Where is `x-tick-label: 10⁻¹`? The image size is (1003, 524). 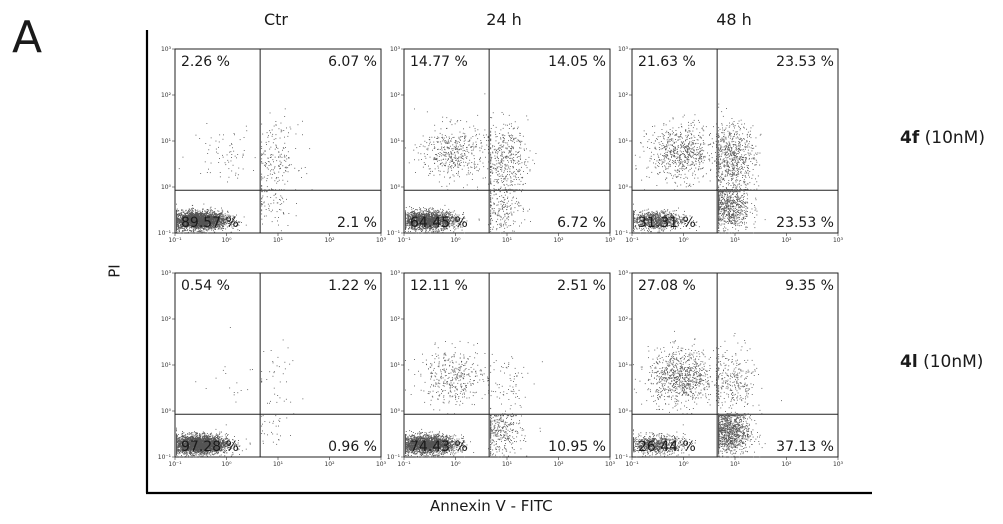
x-tick-label: 10⁻¹ is located at coordinates (175, 240).